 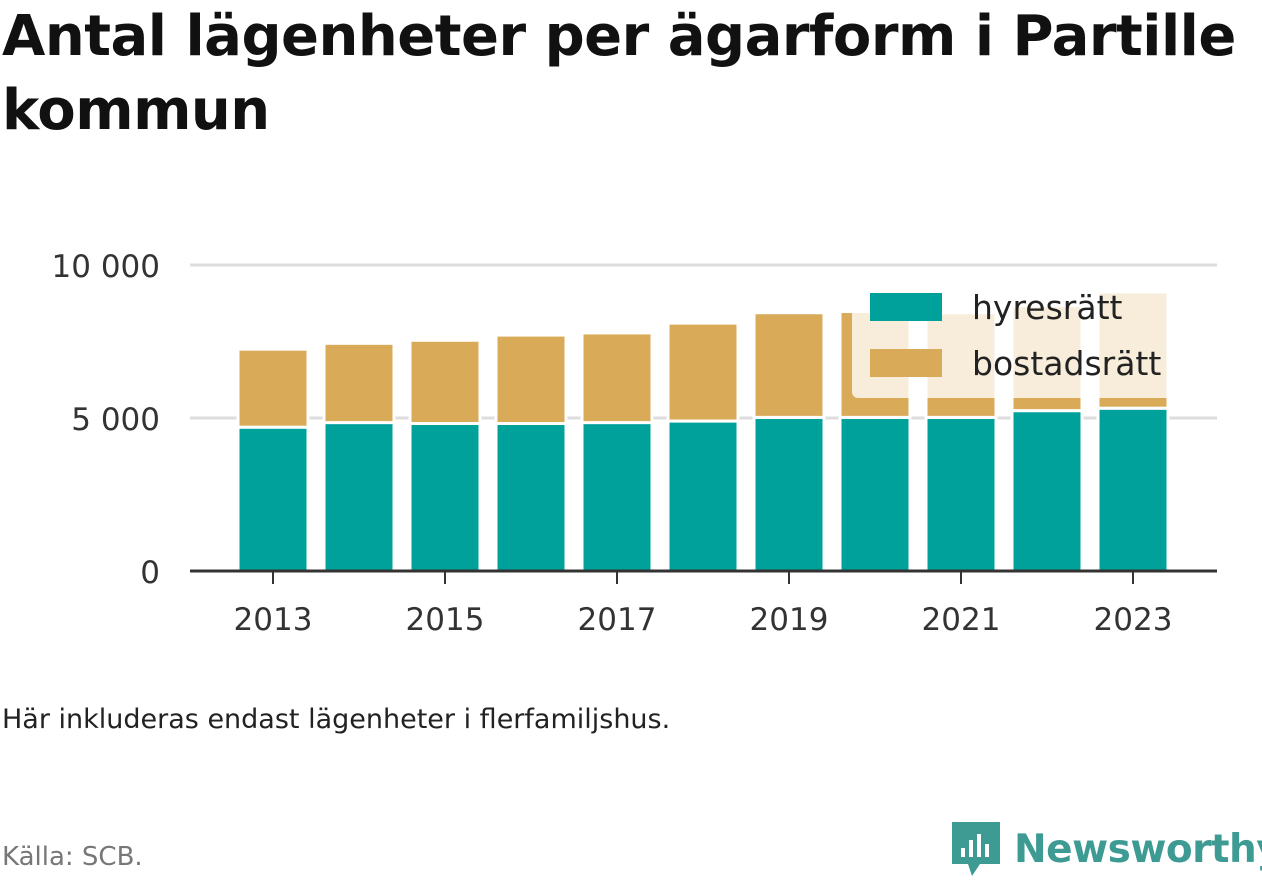 What do you see at coordinates (445, 620) in the screenshot?
I see `x-tick-label: 2015` at bounding box center [445, 620].